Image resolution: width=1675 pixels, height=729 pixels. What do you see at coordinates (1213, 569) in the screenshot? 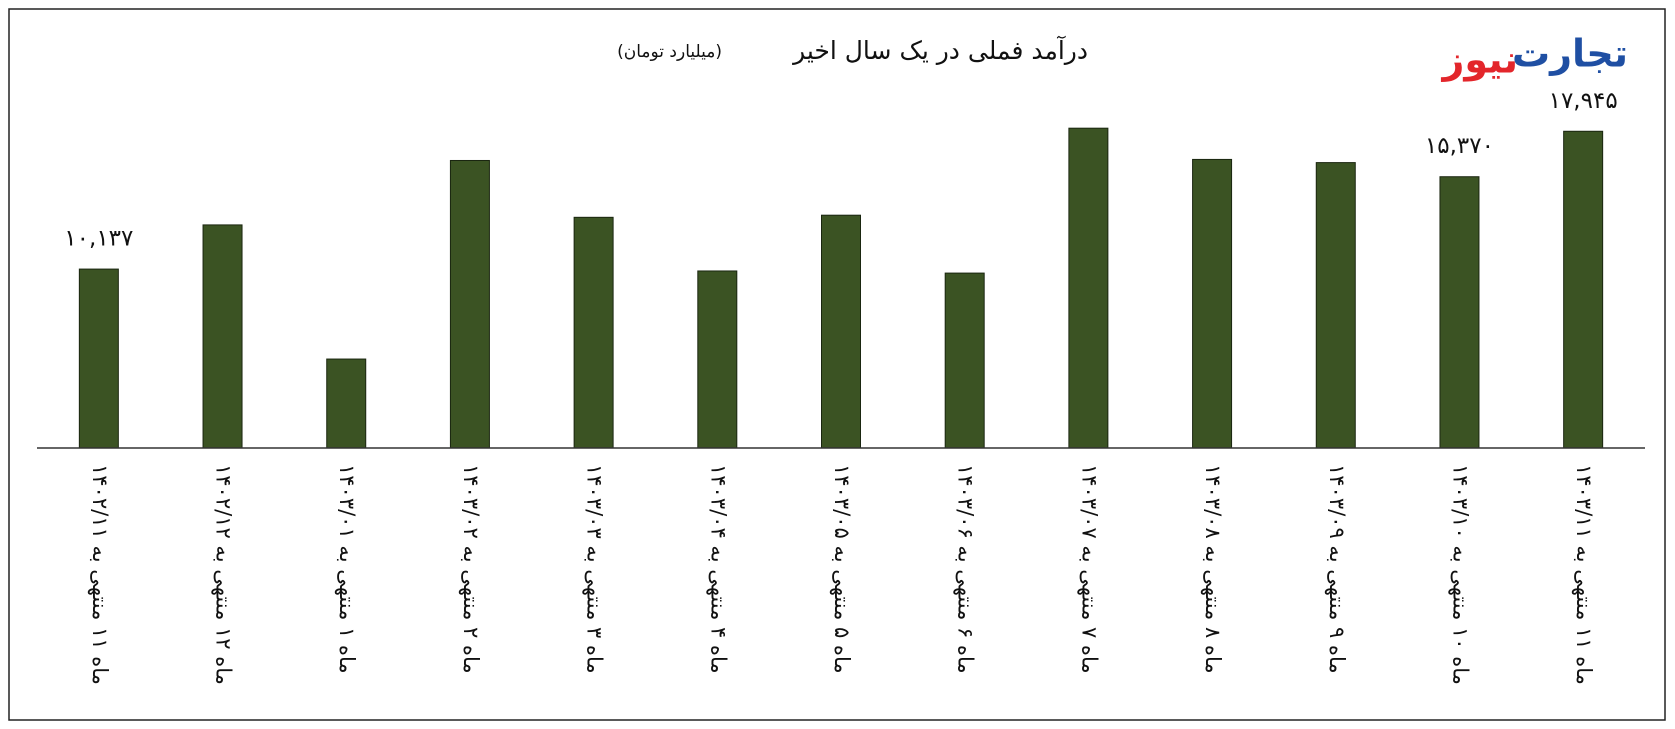
I see `x-tick-label: ماه ۸ منتهی به ۱۴۰۳/۰۸` at bounding box center [1213, 569].